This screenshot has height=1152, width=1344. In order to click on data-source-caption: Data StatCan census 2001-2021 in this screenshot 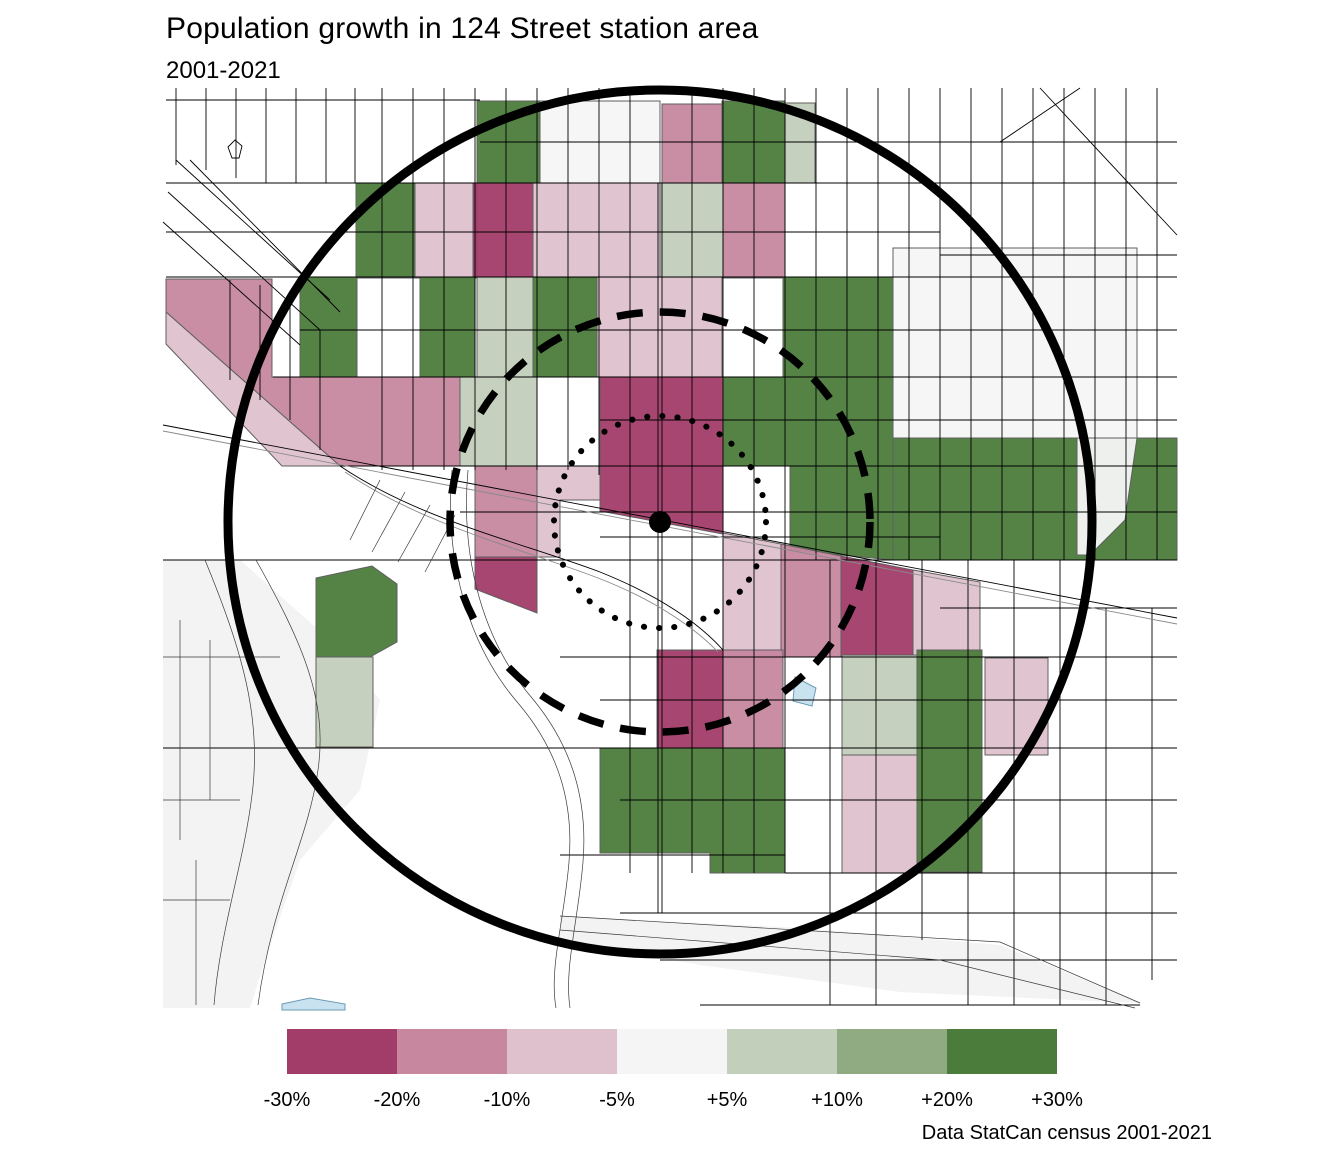, I will do `click(1066, 1133)`.